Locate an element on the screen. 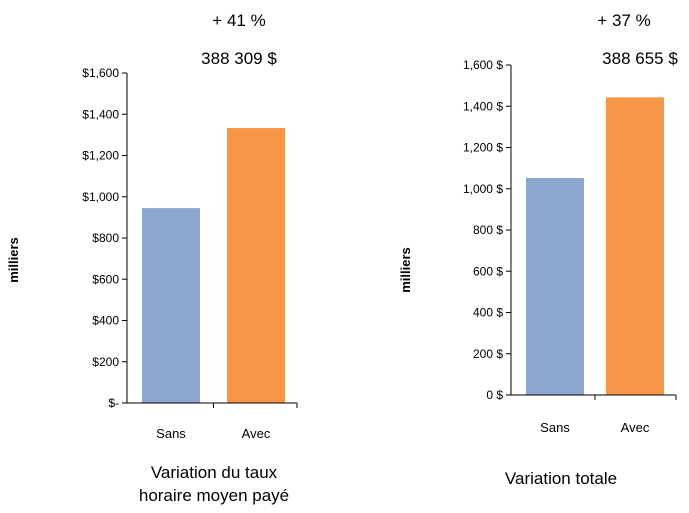  chart1-x-tick-label: Avec is located at coordinates (256, 433).